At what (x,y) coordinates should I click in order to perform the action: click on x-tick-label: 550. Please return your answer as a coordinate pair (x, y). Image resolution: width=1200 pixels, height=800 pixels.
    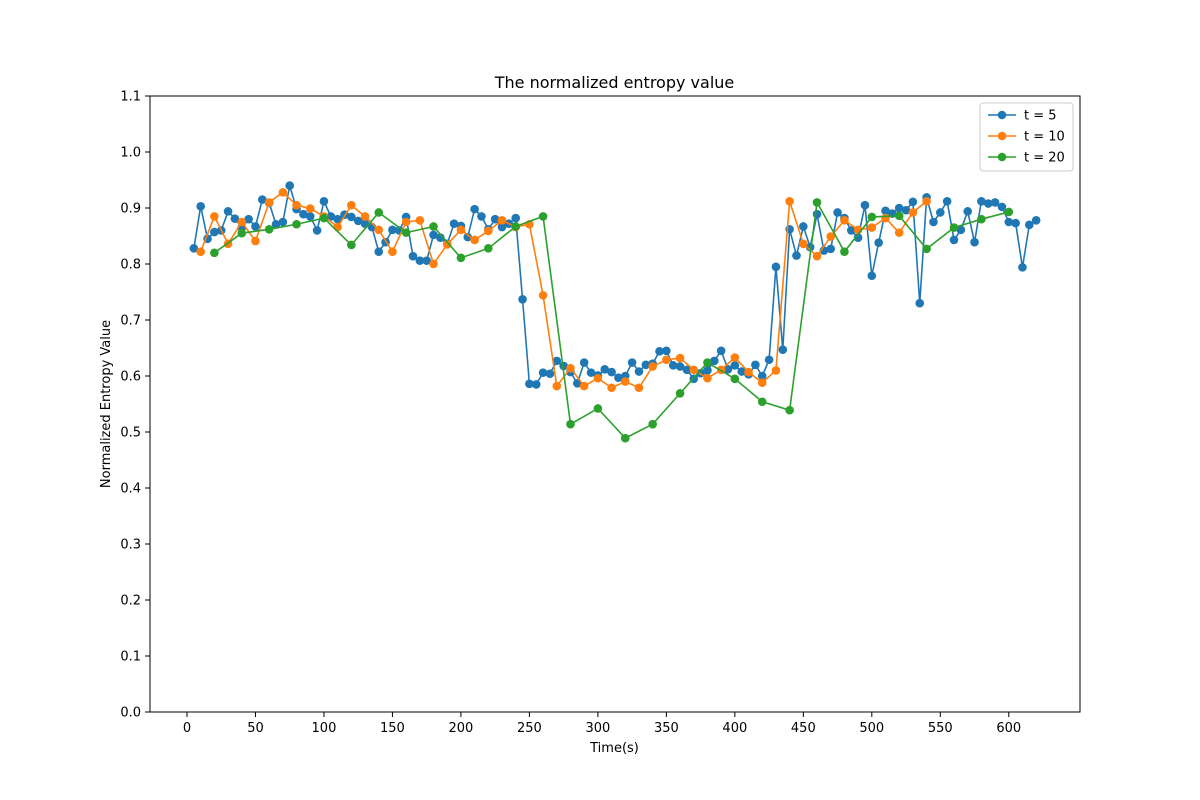
    Looking at the image, I should click on (940, 728).